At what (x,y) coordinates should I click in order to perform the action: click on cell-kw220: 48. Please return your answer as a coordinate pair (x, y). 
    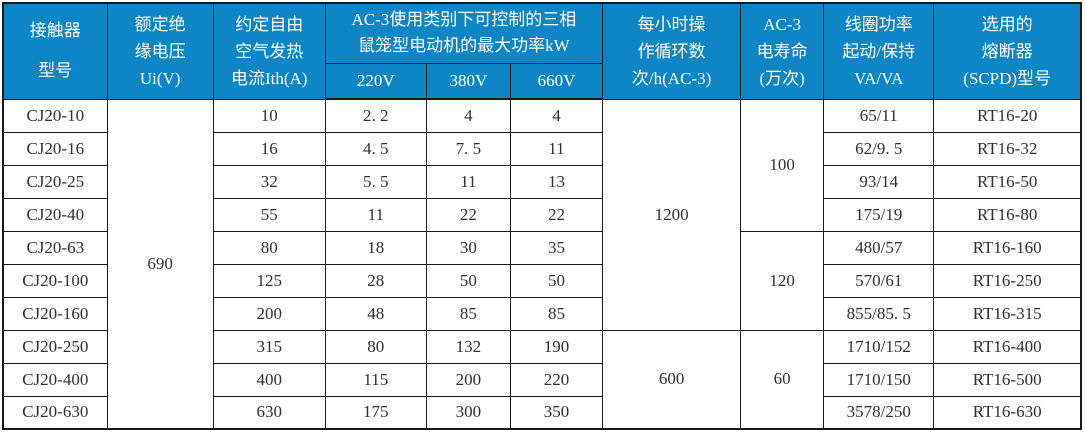
    Looking at the image, I should click on (375, 313).